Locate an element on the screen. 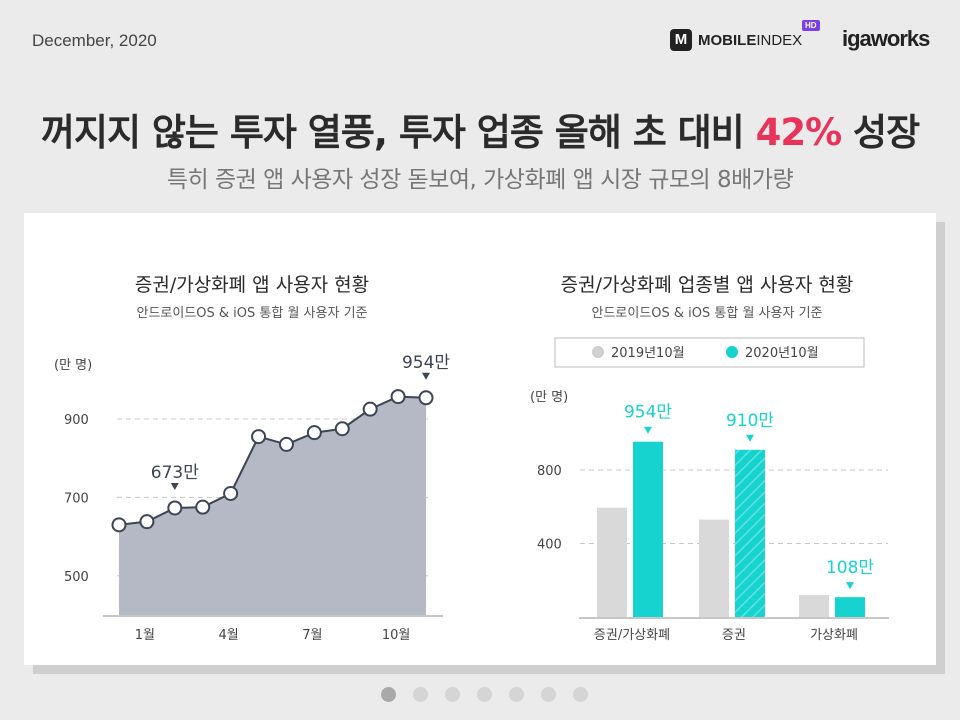 This screenshot has width=960, height=720. right-data-label: 954만 is located at coordinates (648, 413).